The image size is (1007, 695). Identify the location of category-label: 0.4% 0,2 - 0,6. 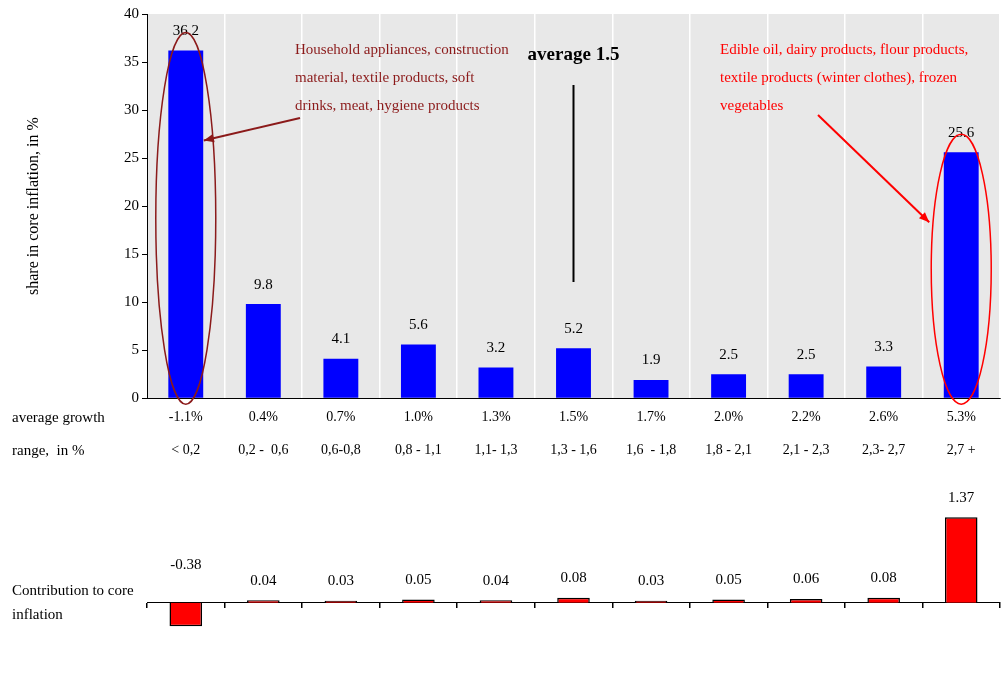
(263, 433).